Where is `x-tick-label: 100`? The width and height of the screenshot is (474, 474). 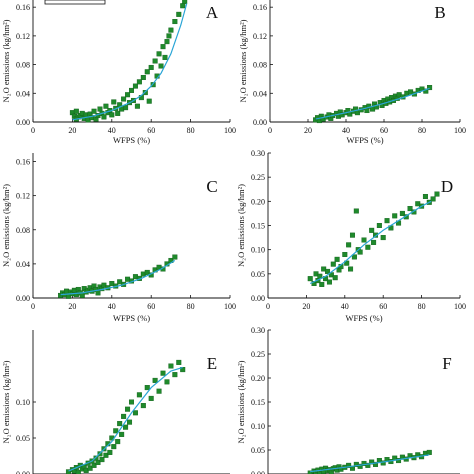
x-tick-label: 100 is located at coordinates (460, 130).